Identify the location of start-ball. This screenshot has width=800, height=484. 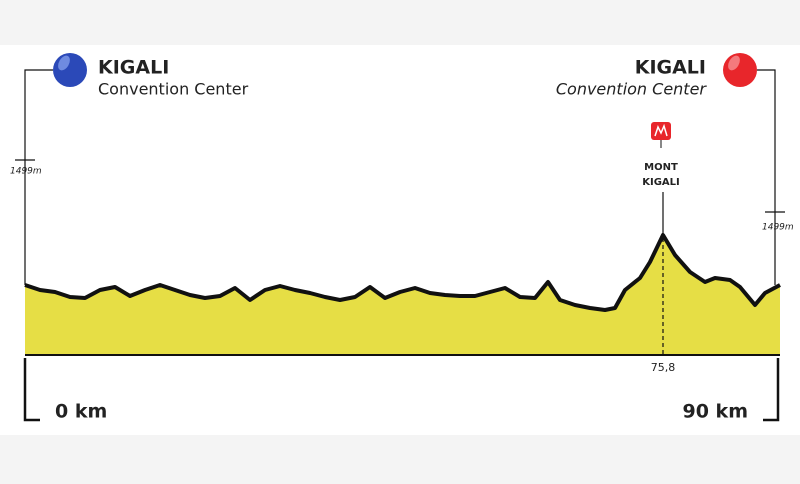
(70, 70).